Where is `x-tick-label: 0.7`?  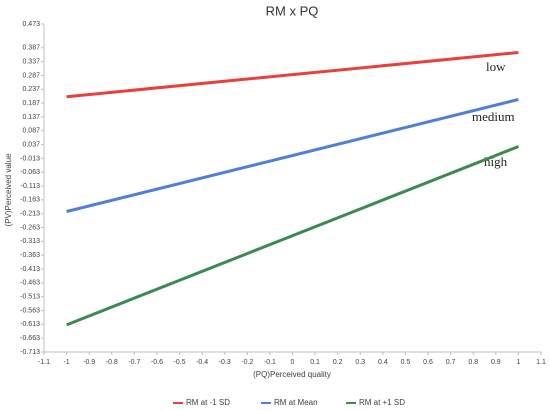 x-tick-label: 0.7 is located at coordinates (451, 362).